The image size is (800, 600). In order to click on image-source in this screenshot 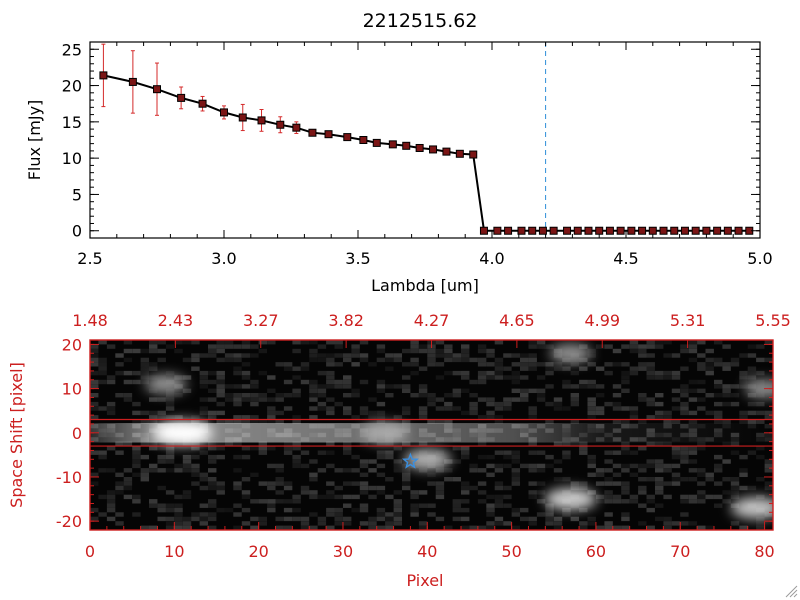, I will do `click(165, 384)`.